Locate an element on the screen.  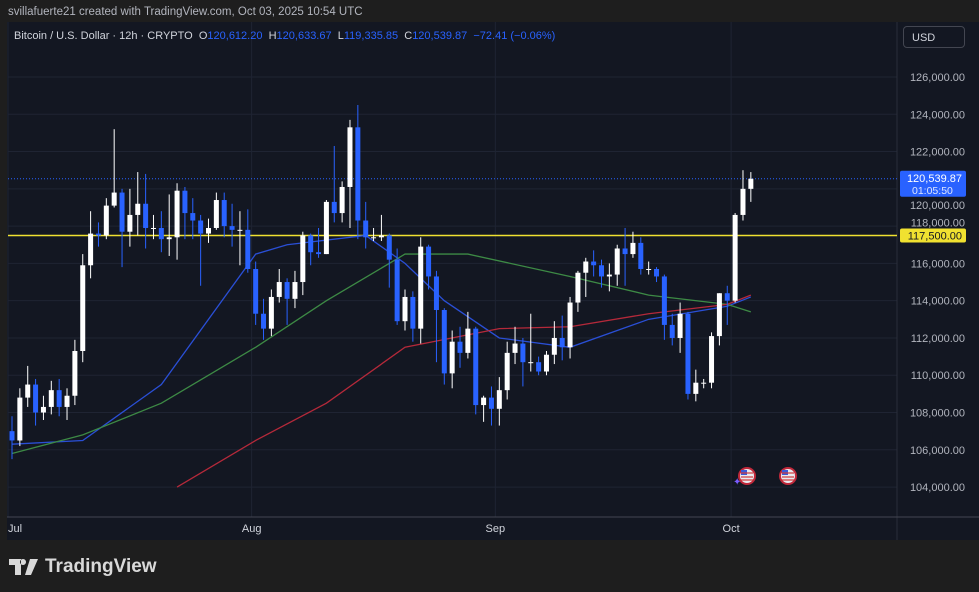
price-tick-label: 106,000.00 is located at coordinates (937, 451).